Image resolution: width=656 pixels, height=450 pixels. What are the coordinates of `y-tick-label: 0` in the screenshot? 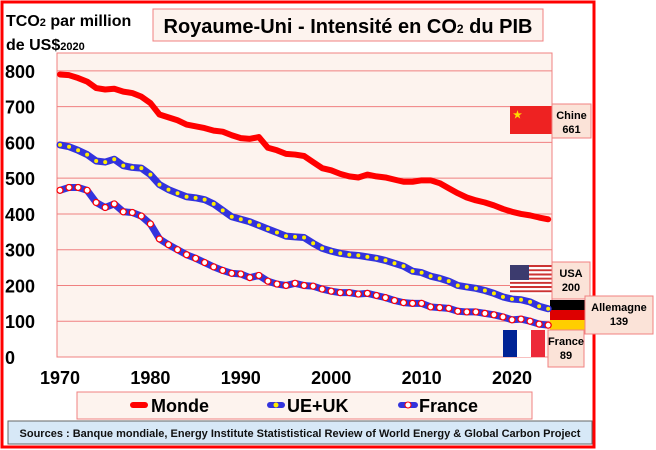 It's located at (10, 358).